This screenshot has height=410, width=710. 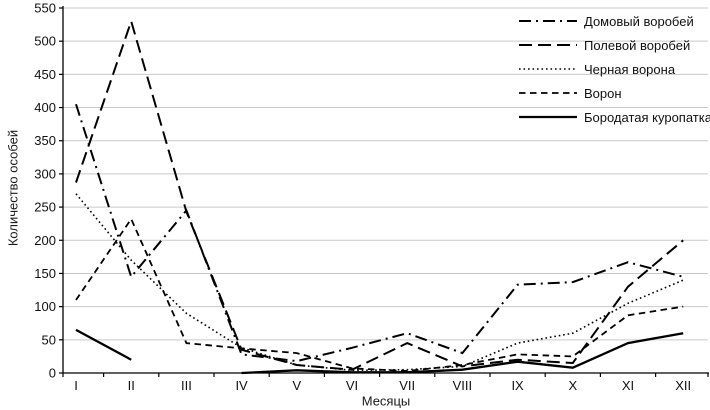 I want to click on x-tick-label: VI, so click(x=352, y=385).